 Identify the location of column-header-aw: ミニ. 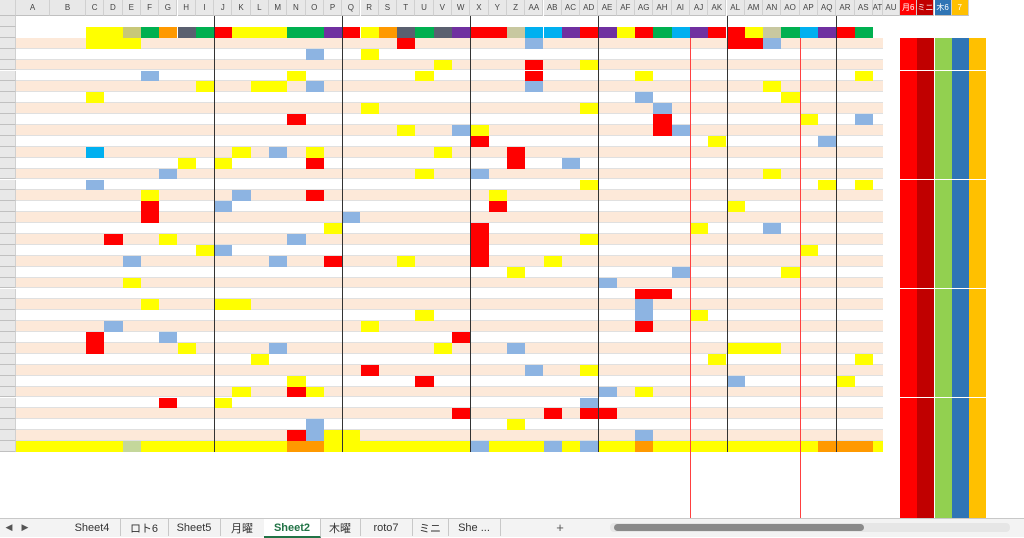
(926, 8).